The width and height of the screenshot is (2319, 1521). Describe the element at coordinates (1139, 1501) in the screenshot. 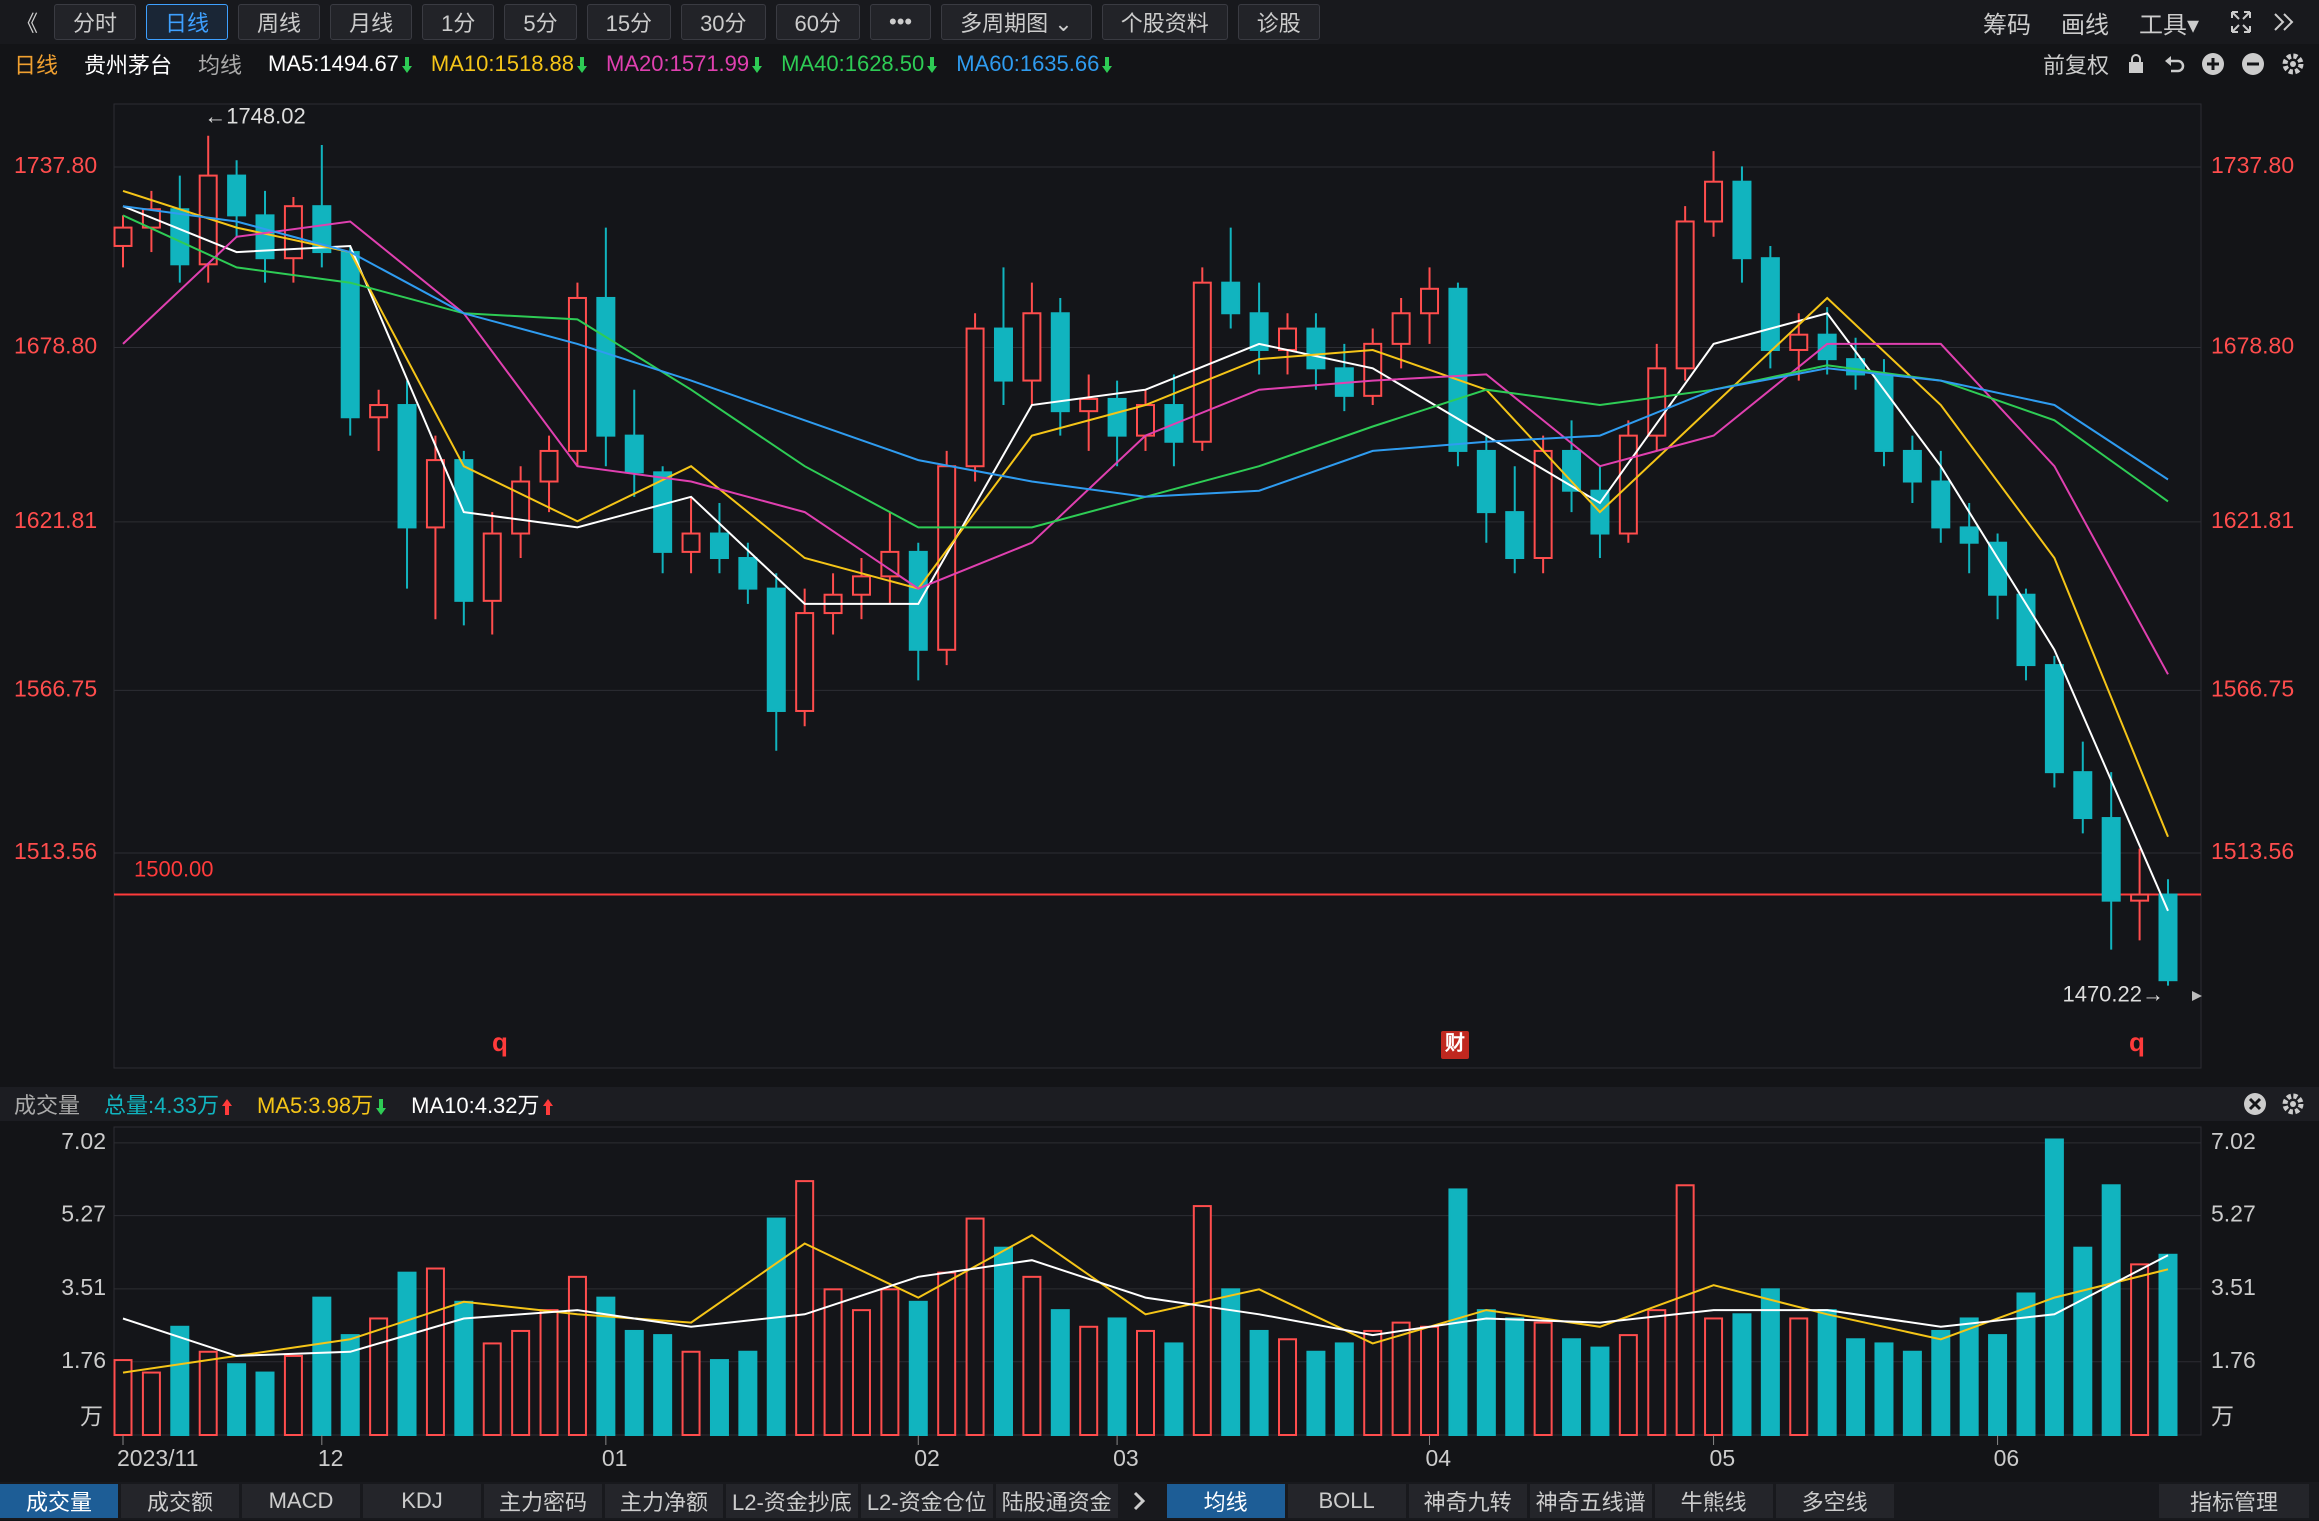

I see `tab-scroll` at that location.